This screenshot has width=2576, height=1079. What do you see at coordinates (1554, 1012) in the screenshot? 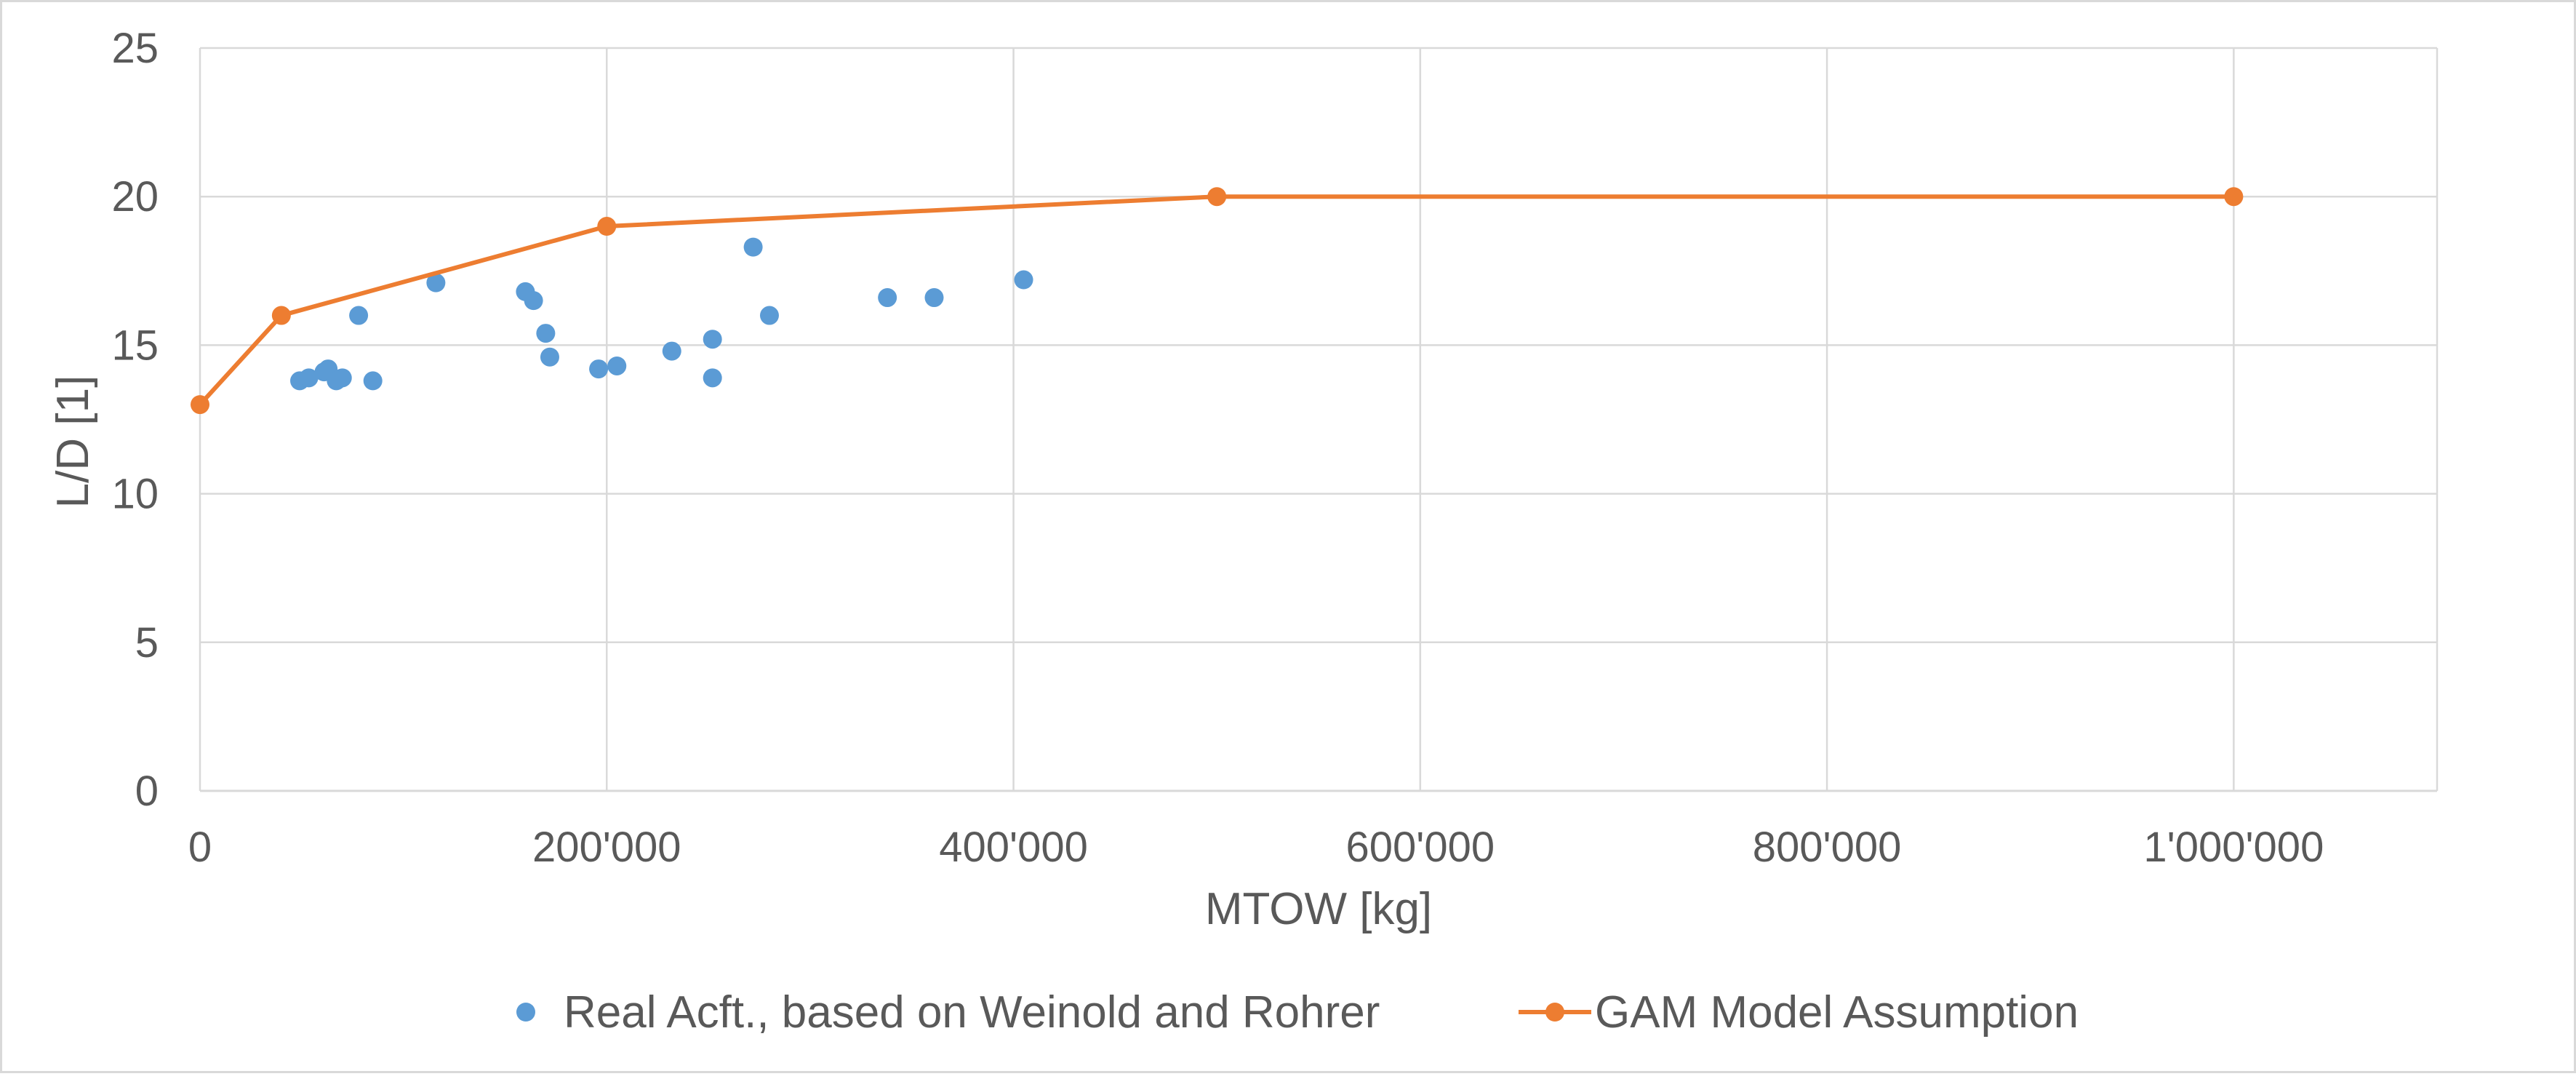
I see `legend-marker-gam-model` at bounding box center [1554, 1012].